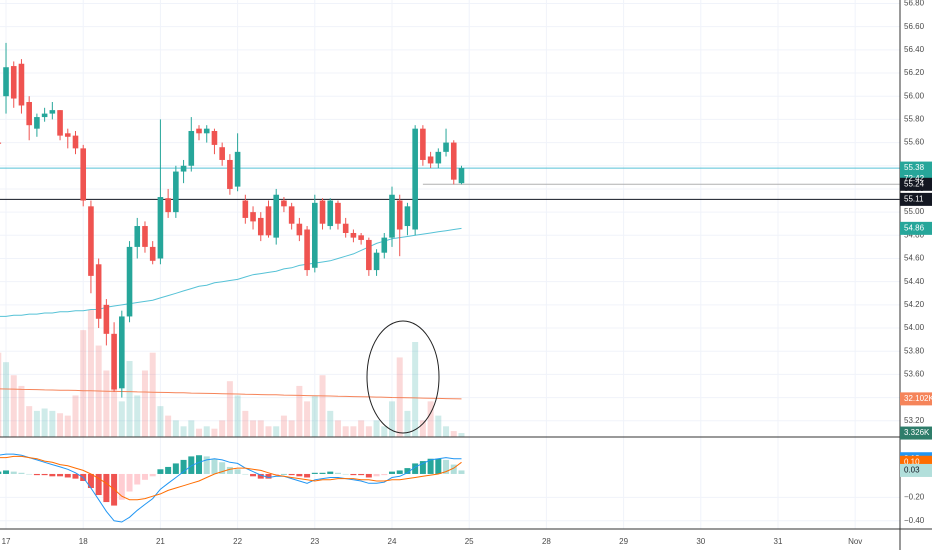 This screenshot has height=550, width=932. What do you see at coordinates (623, 541) in the screenshot?
I see `x-tick-label: 29` at bounding box center [623, 541].